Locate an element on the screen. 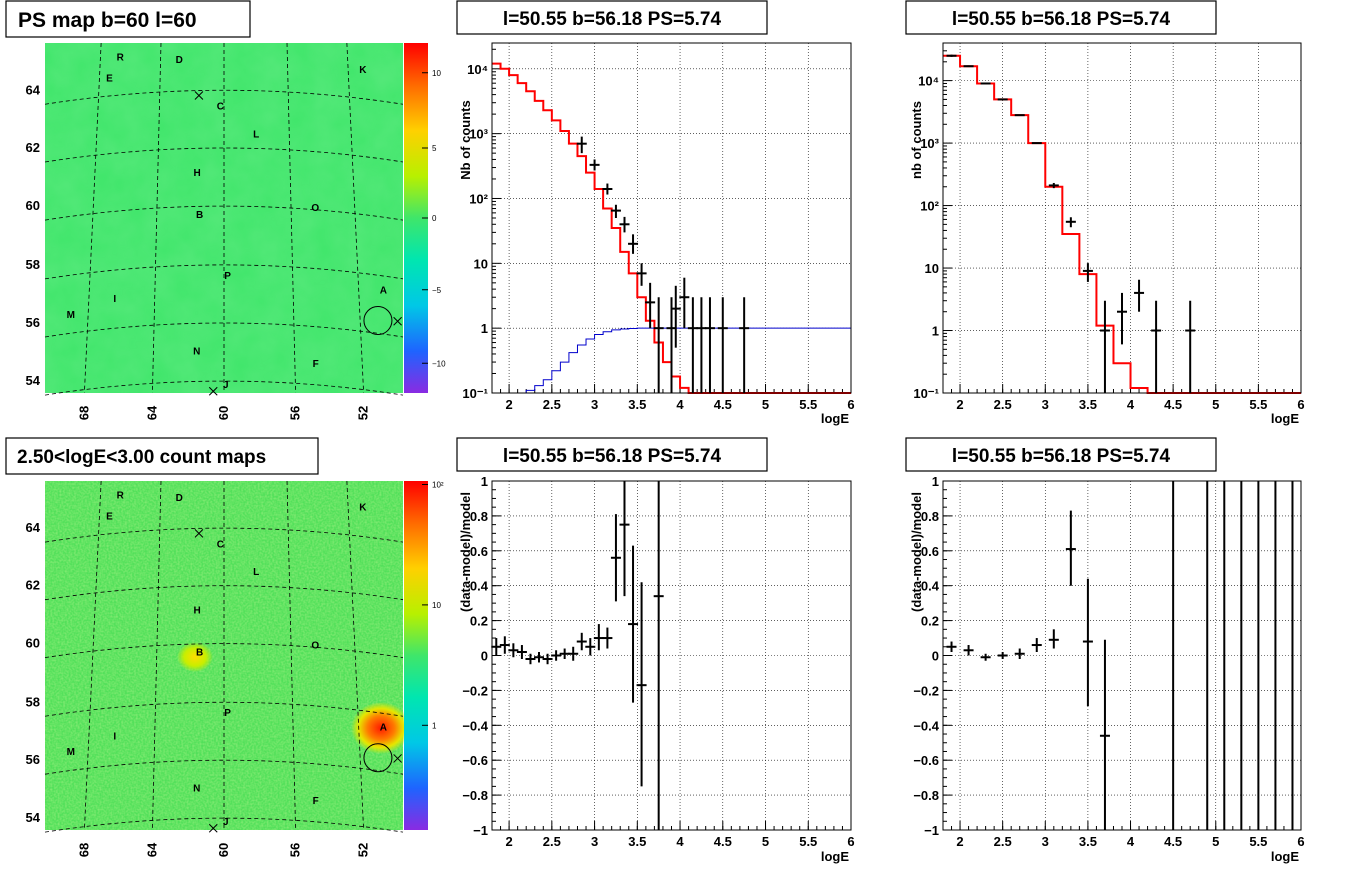 Image resolution: width=1348 pixels, height=875 pixels. map-y-ticks: 64 62 60 58 56 54 is located at coordinates (33, 235).